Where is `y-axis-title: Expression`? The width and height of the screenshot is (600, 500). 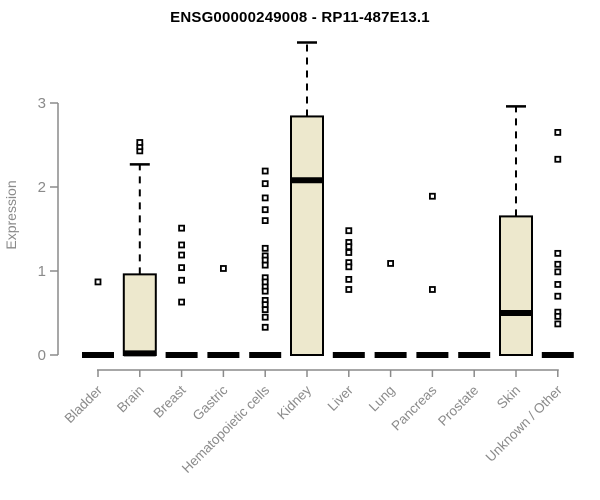
y-axis-title: Expression is located at coordinates (11, 214).